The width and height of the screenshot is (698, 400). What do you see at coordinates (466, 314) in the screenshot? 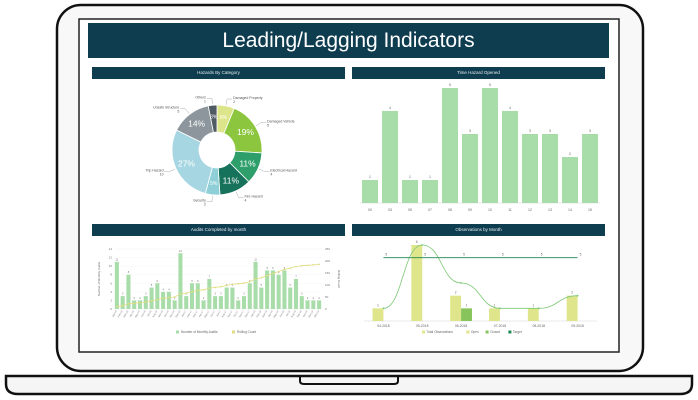
I see `closed-bar` at bounding box center [466, 314].